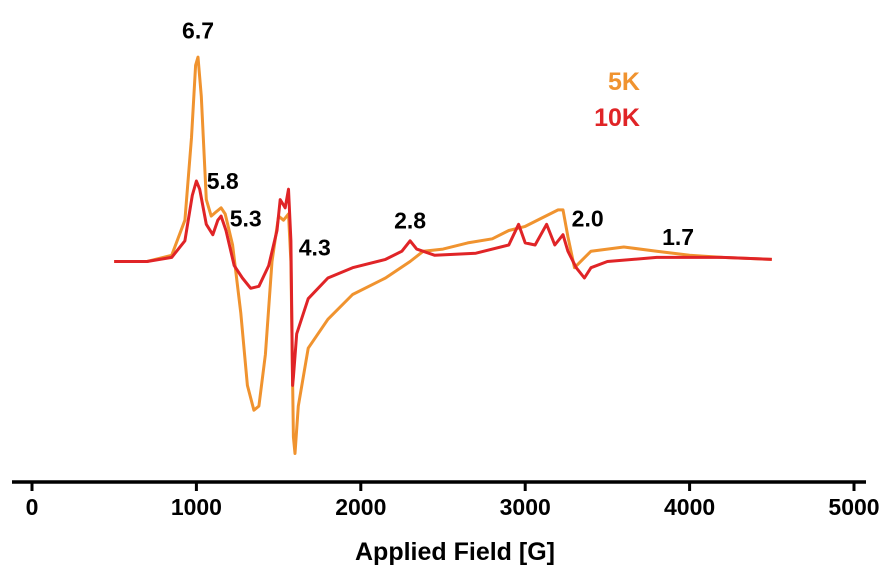 Image resolution: width=889 pixels, height=565 pixels. I want to click on legend-entry-5k: 5K, so click(624, 82).